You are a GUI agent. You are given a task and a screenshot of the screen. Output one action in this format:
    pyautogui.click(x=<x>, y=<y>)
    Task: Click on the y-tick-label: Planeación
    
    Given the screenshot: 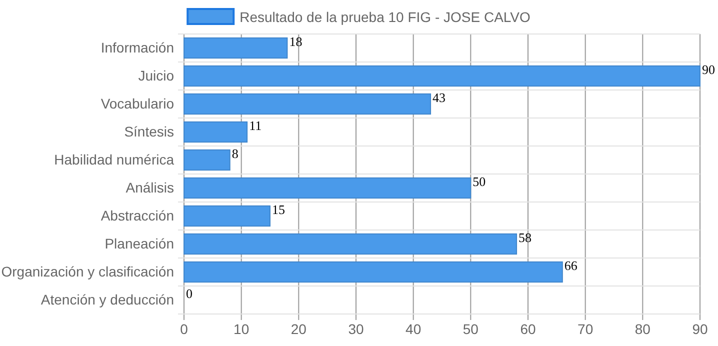 What is the action you would take?
    pyautogui.click(x=139, y=243)
    